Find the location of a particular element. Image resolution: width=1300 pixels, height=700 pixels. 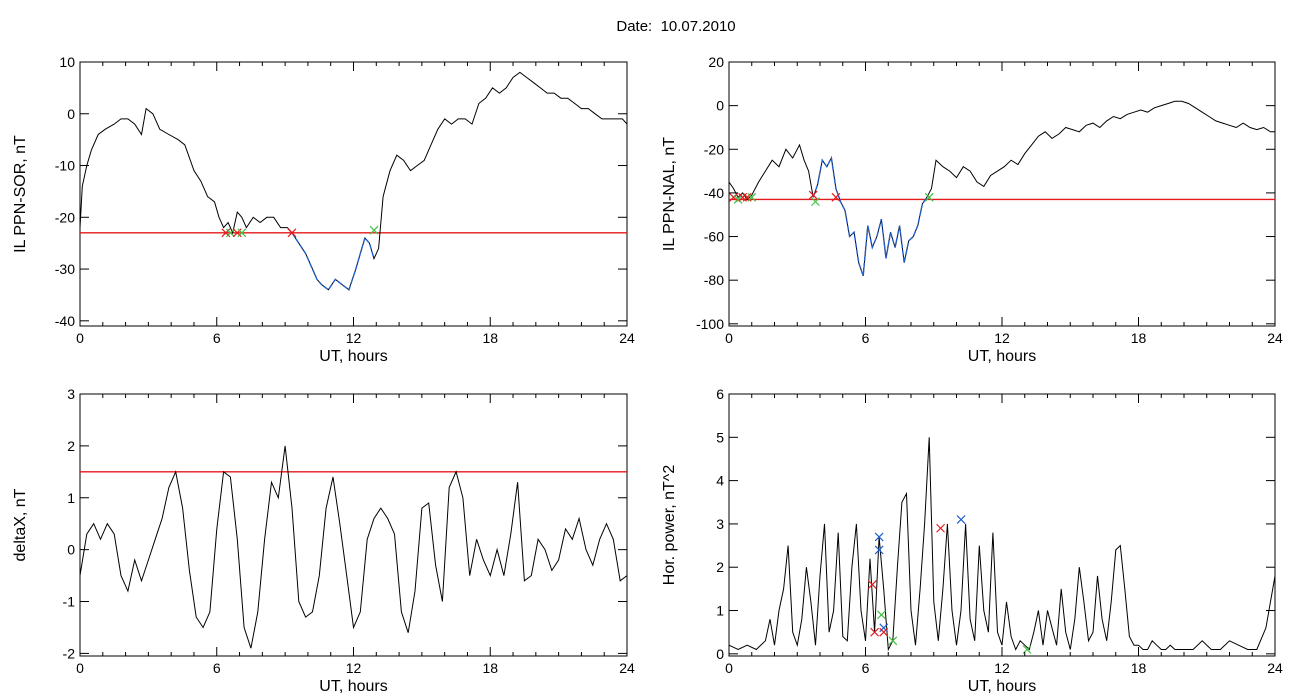

y-axis-title: IL PPN-NAL, nT is located at coordinates (669, 194).